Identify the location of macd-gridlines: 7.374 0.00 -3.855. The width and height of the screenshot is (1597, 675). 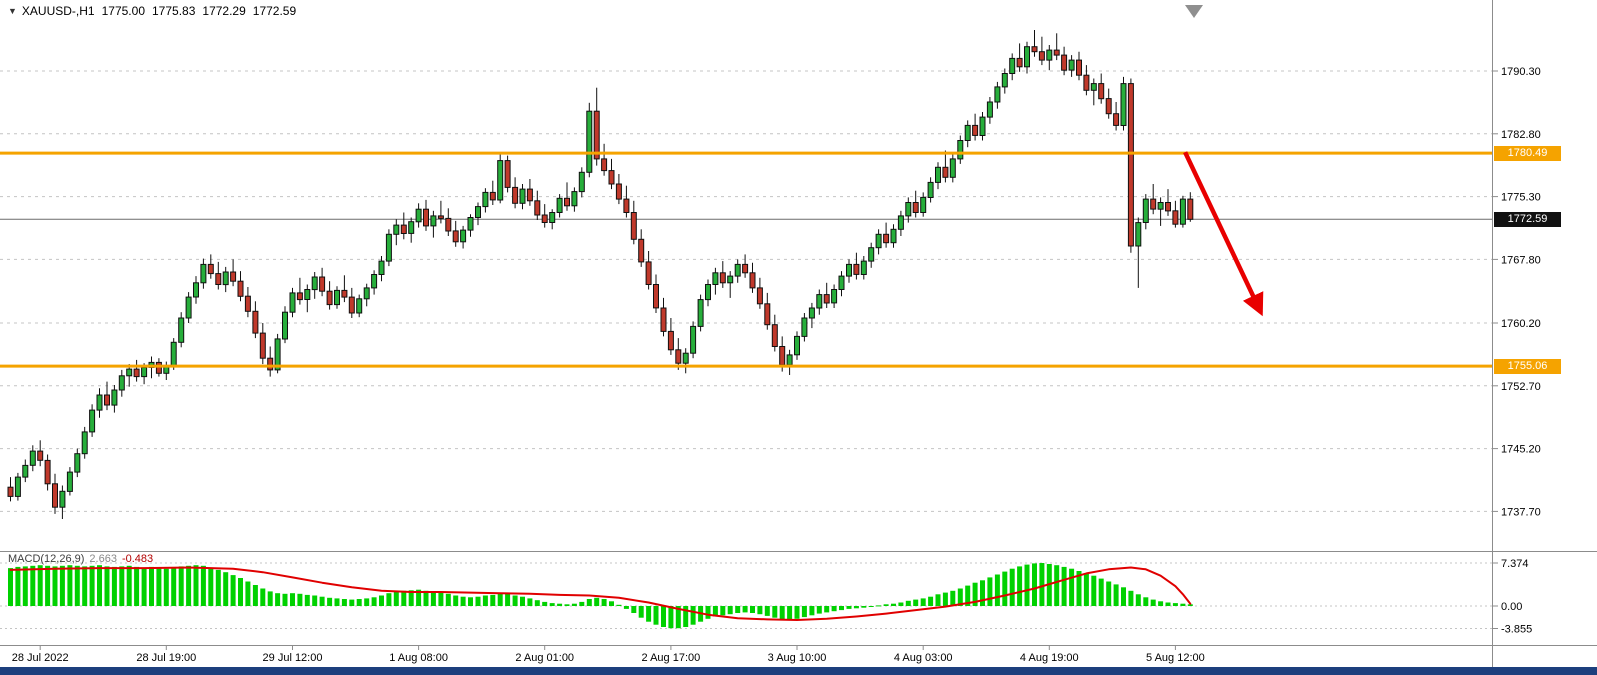
(766, 597).